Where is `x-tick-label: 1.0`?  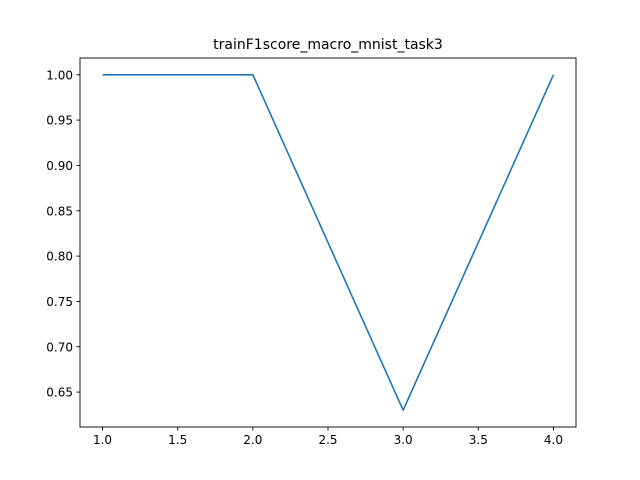 x-tick-label: 1.0 is located at coordinates (102, 440).